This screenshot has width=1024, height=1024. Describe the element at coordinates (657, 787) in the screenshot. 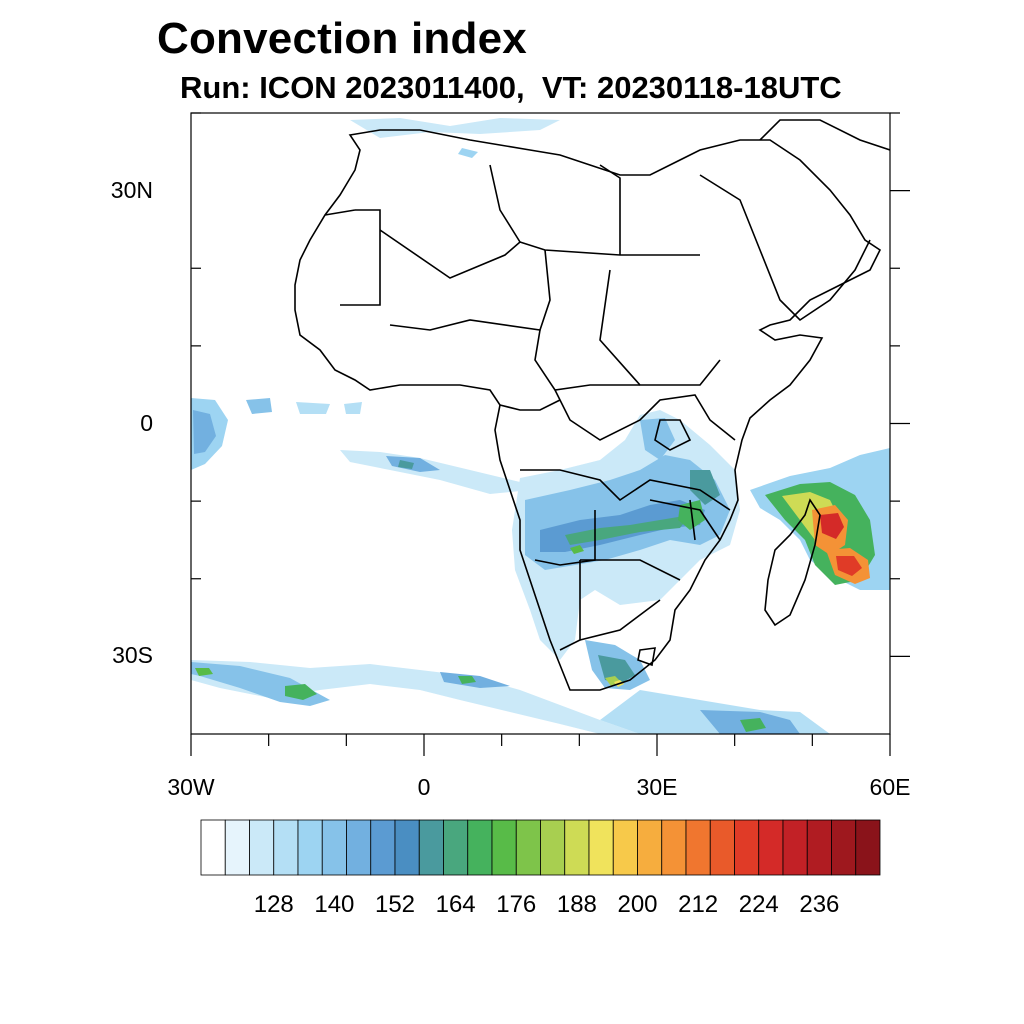

I see `lon-tick-label: 30E` at that location.